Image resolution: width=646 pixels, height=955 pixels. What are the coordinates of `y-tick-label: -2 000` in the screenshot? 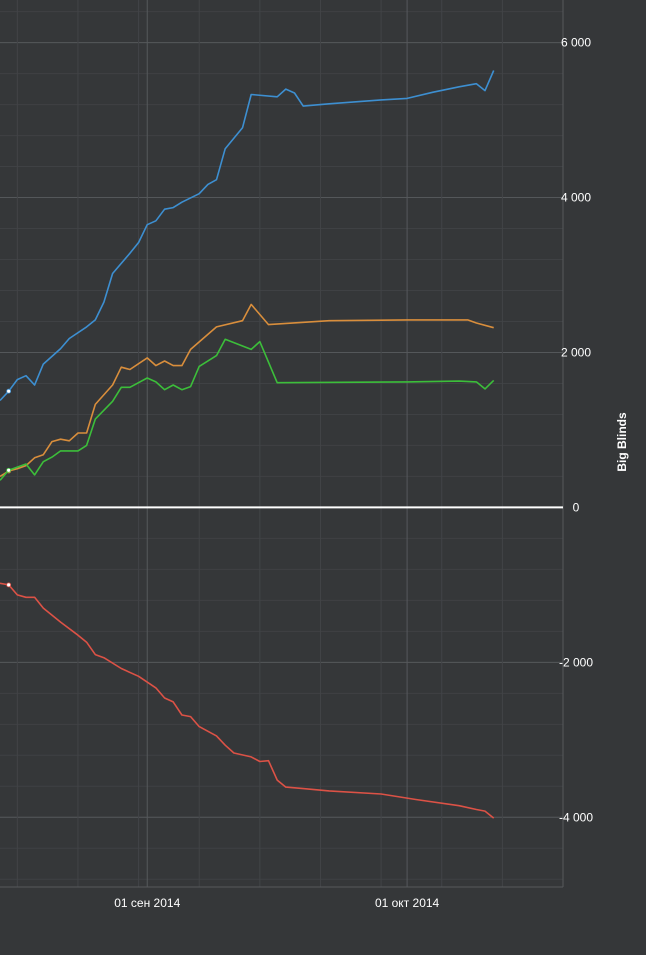 It's located at (576, 662).